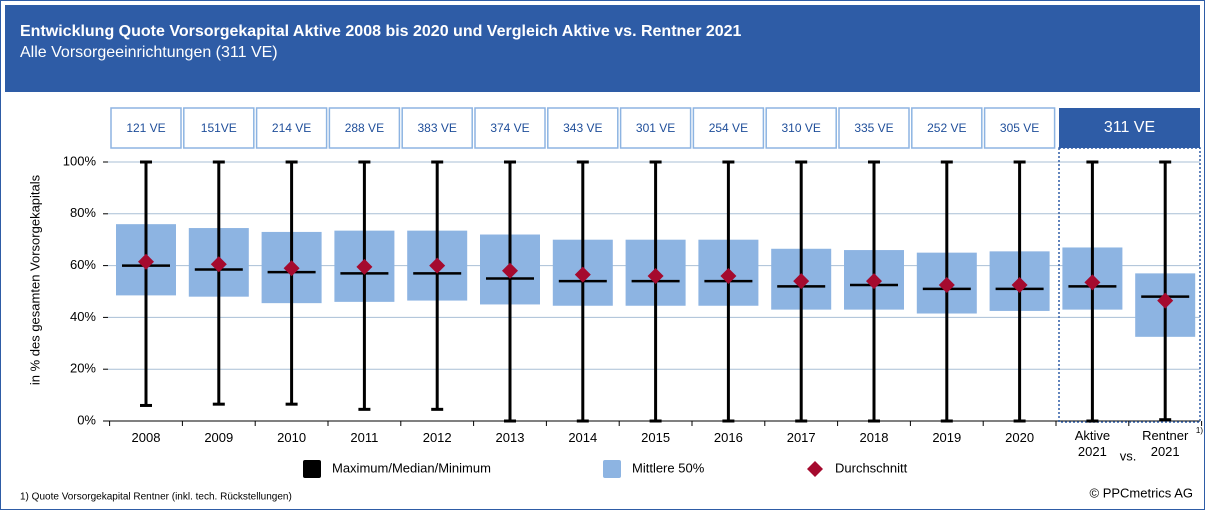  What do you see at coordinates (1142, 492) in the screenshot?
I see `source: © PPCmetrics AG` at bounding box center [1142, 492].